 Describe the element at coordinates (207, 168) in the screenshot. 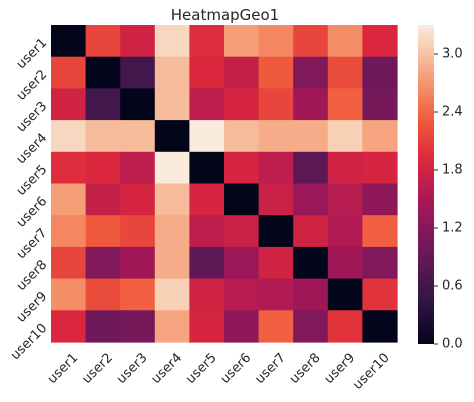

I see `heatmap-cell-user5-user5` at that location.